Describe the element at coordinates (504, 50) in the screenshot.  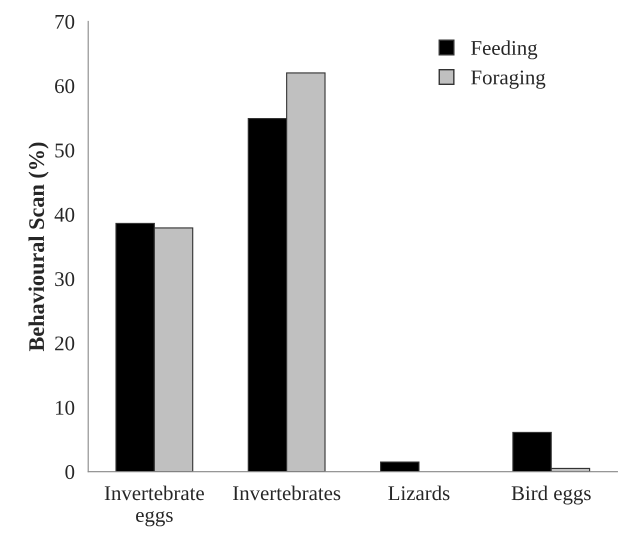
I see `legend-label: Feeding` at that location.